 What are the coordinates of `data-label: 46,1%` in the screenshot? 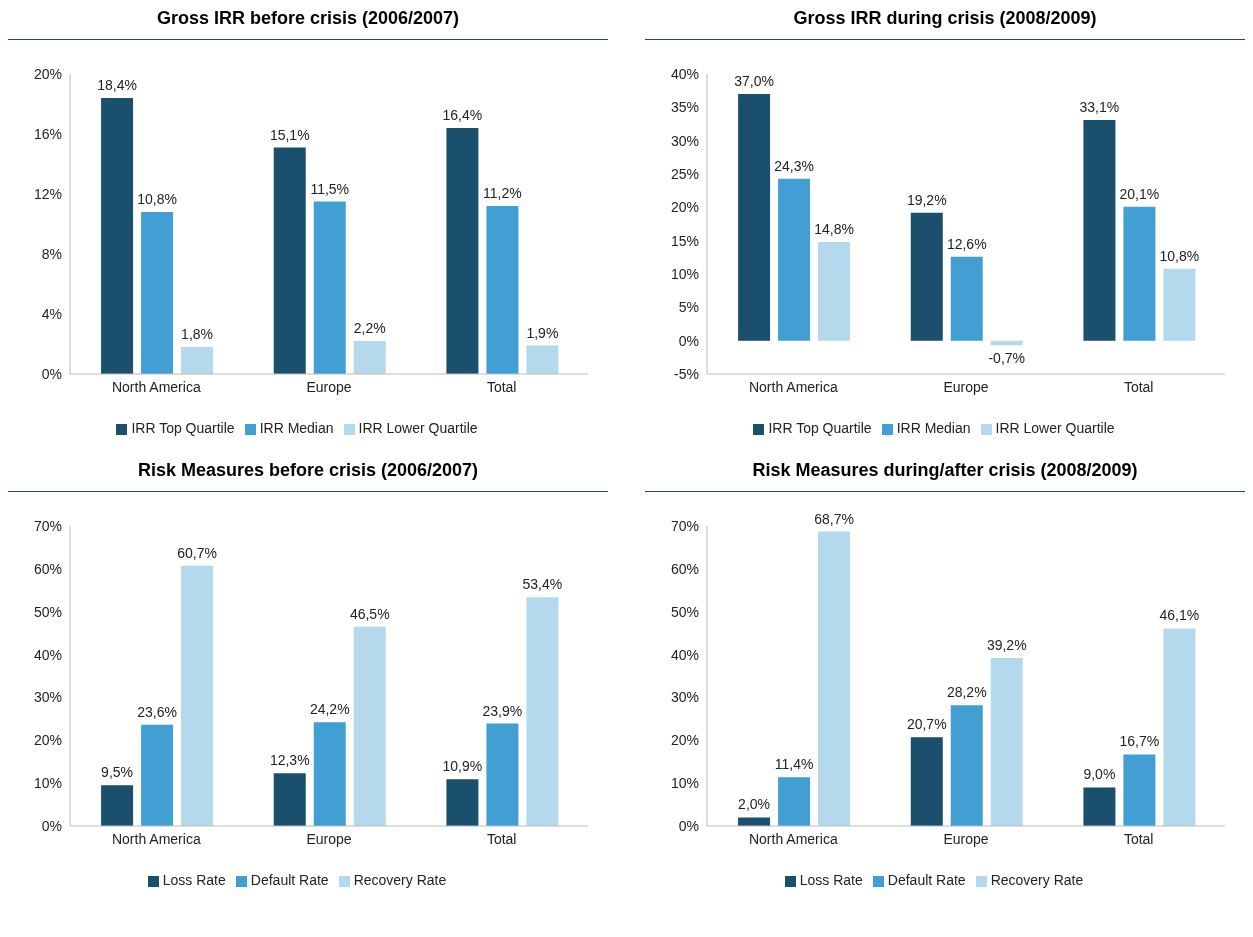 It's located at (1179, 615).